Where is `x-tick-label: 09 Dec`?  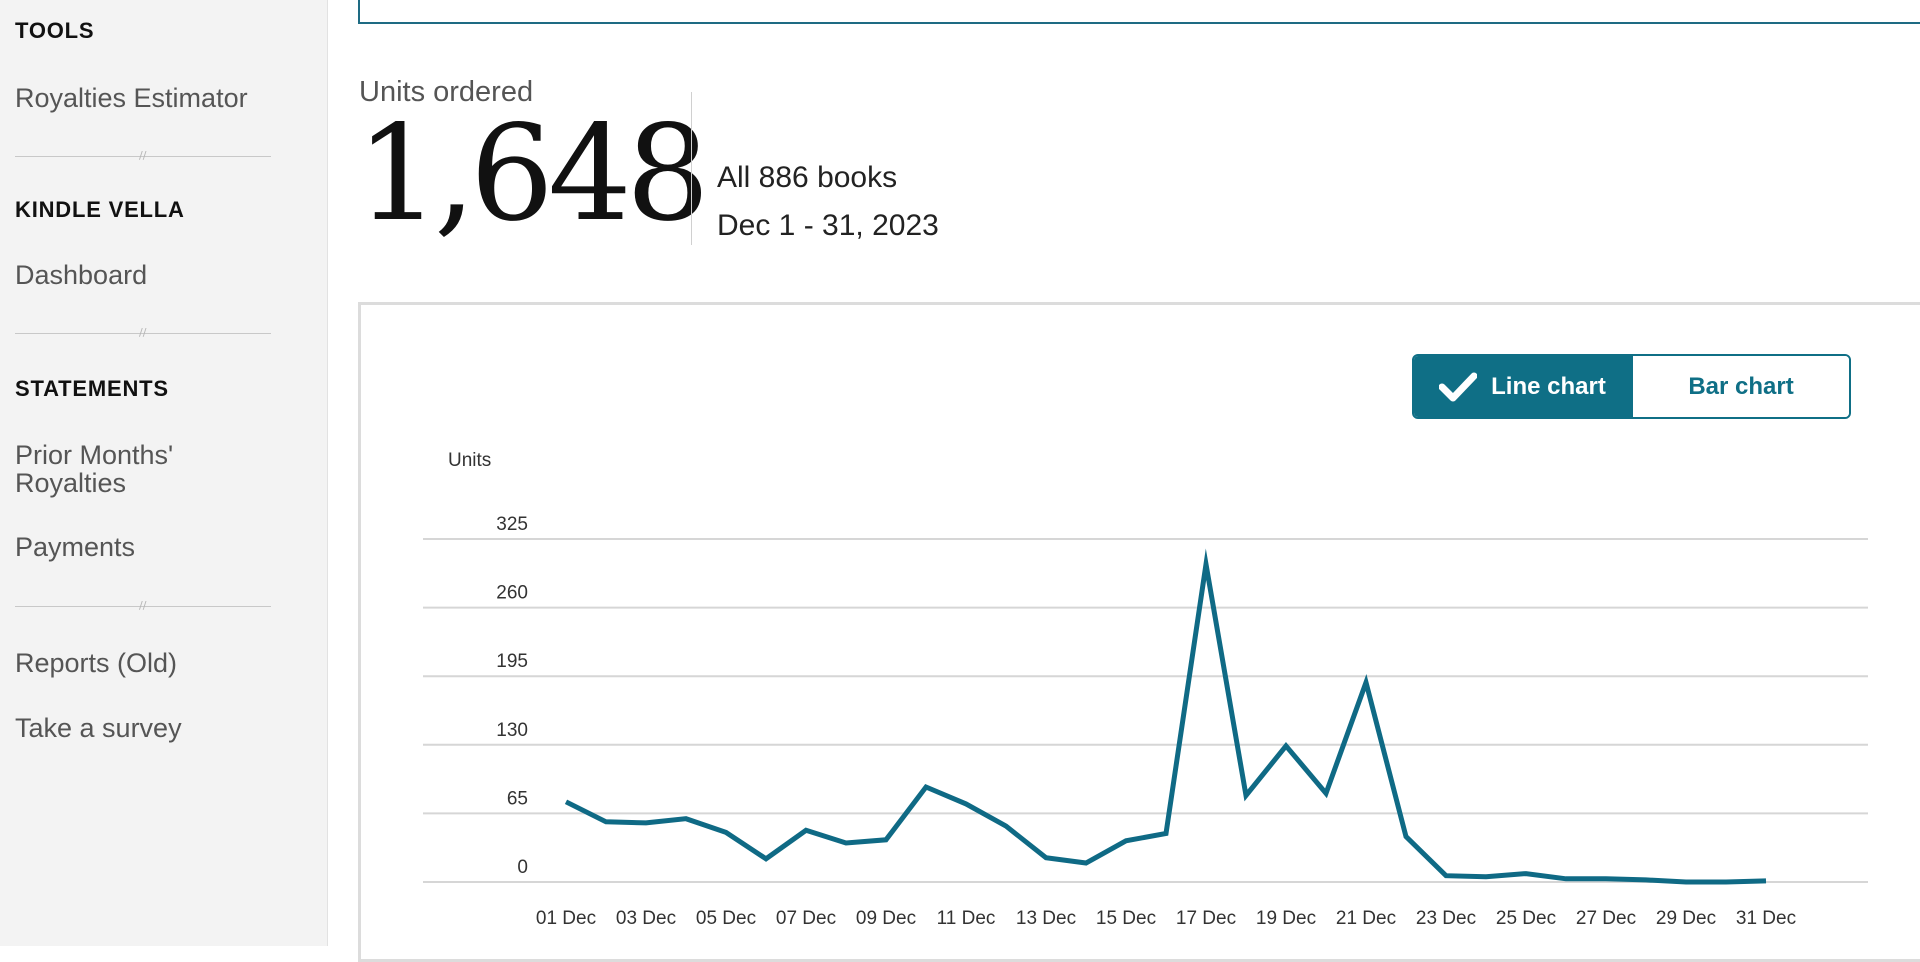 x-tick-label: 09 Dec is located at coordinates (886, 918).